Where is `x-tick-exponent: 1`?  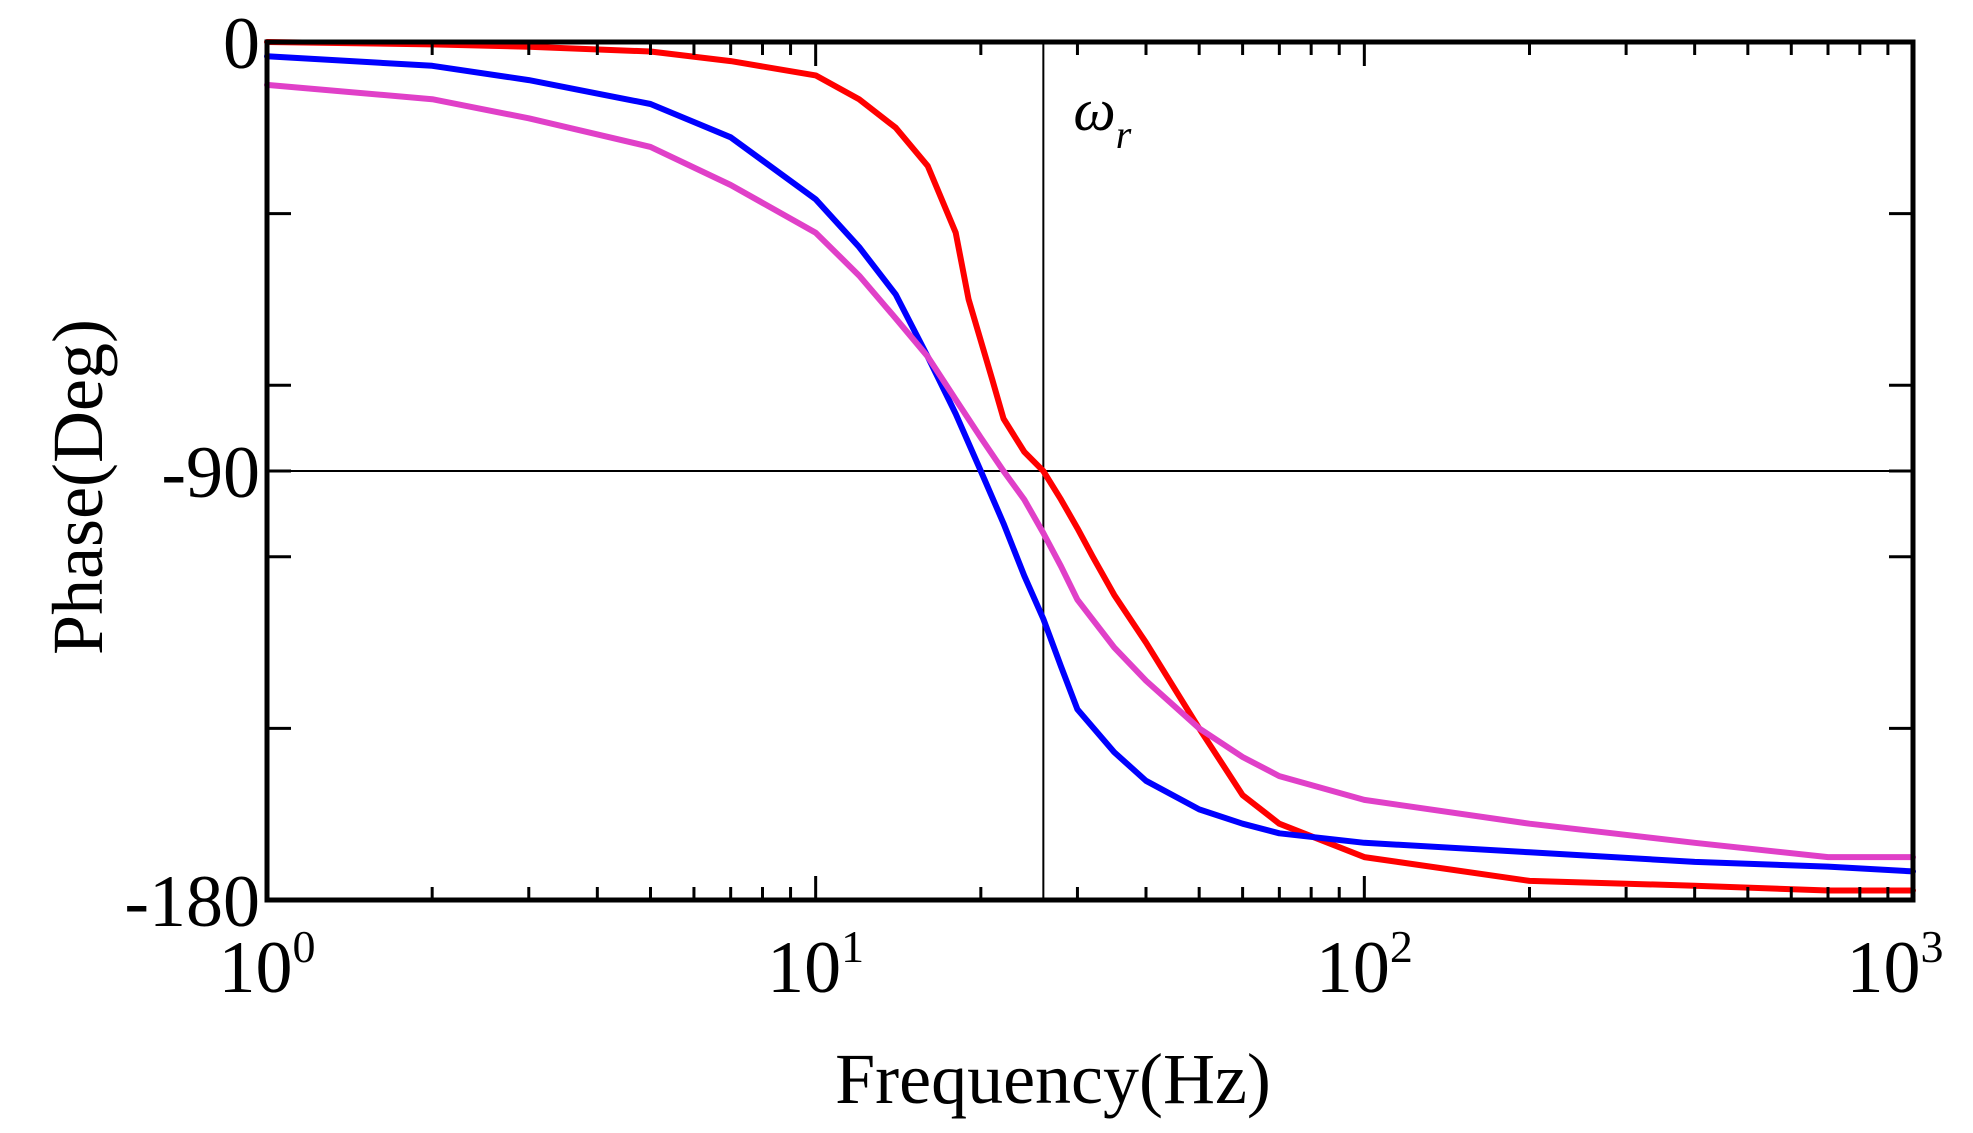
x-tick-exponent: 1 is located at coordinates (852, 946).